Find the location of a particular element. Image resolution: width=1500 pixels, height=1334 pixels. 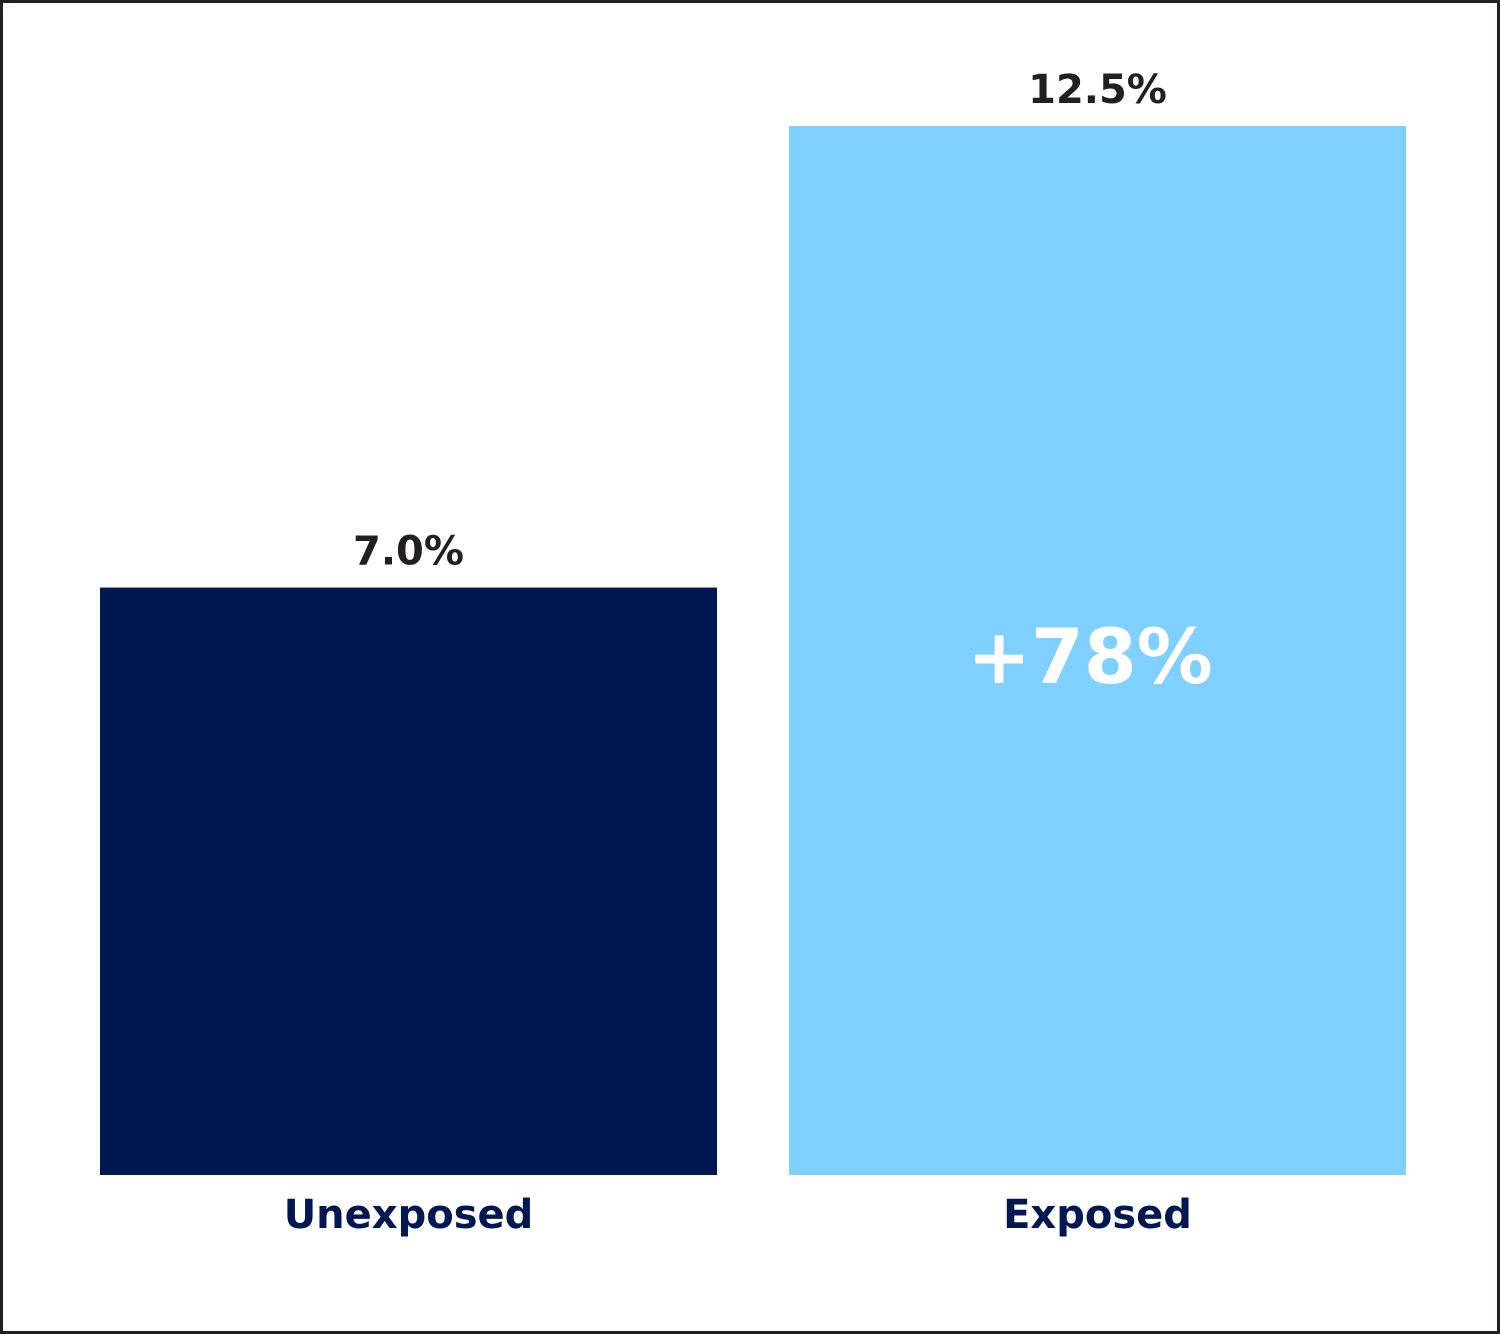

x-tick-label: Exposed is located at coordinates (1097, 1215).